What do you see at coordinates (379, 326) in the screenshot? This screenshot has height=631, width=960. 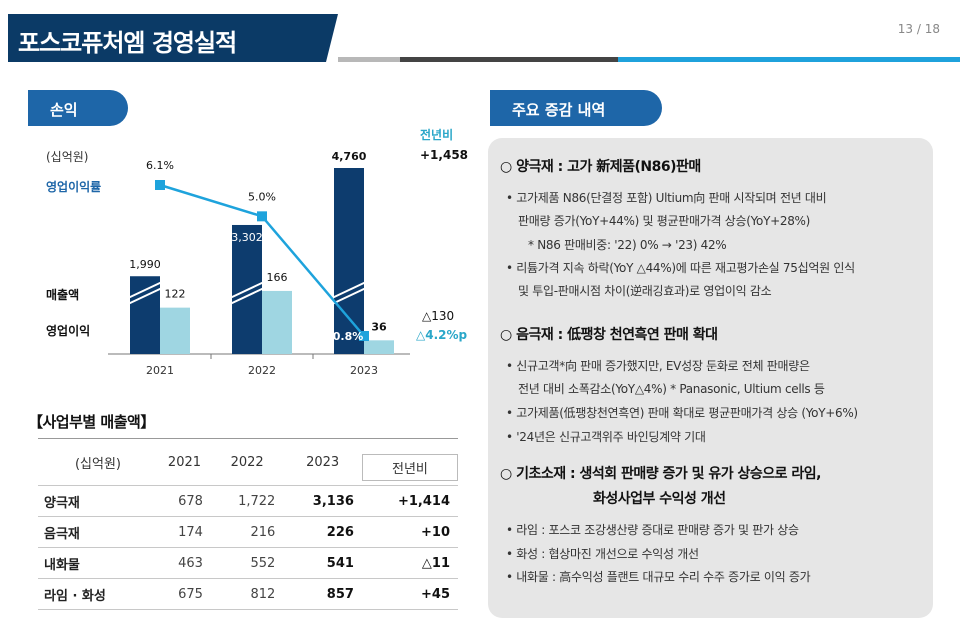 I see `profit-data-label: 36` at bounding box center [379, 326].